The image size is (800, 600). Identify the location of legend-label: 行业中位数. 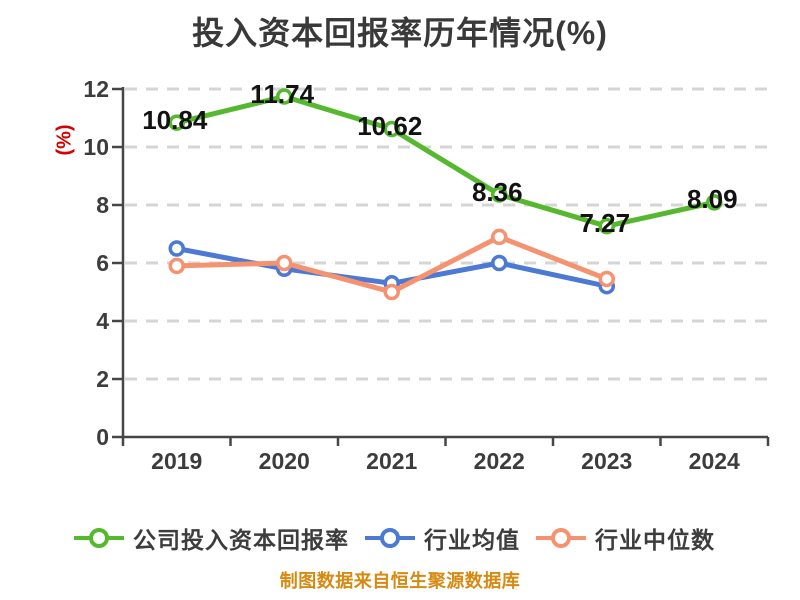
(655, 540).